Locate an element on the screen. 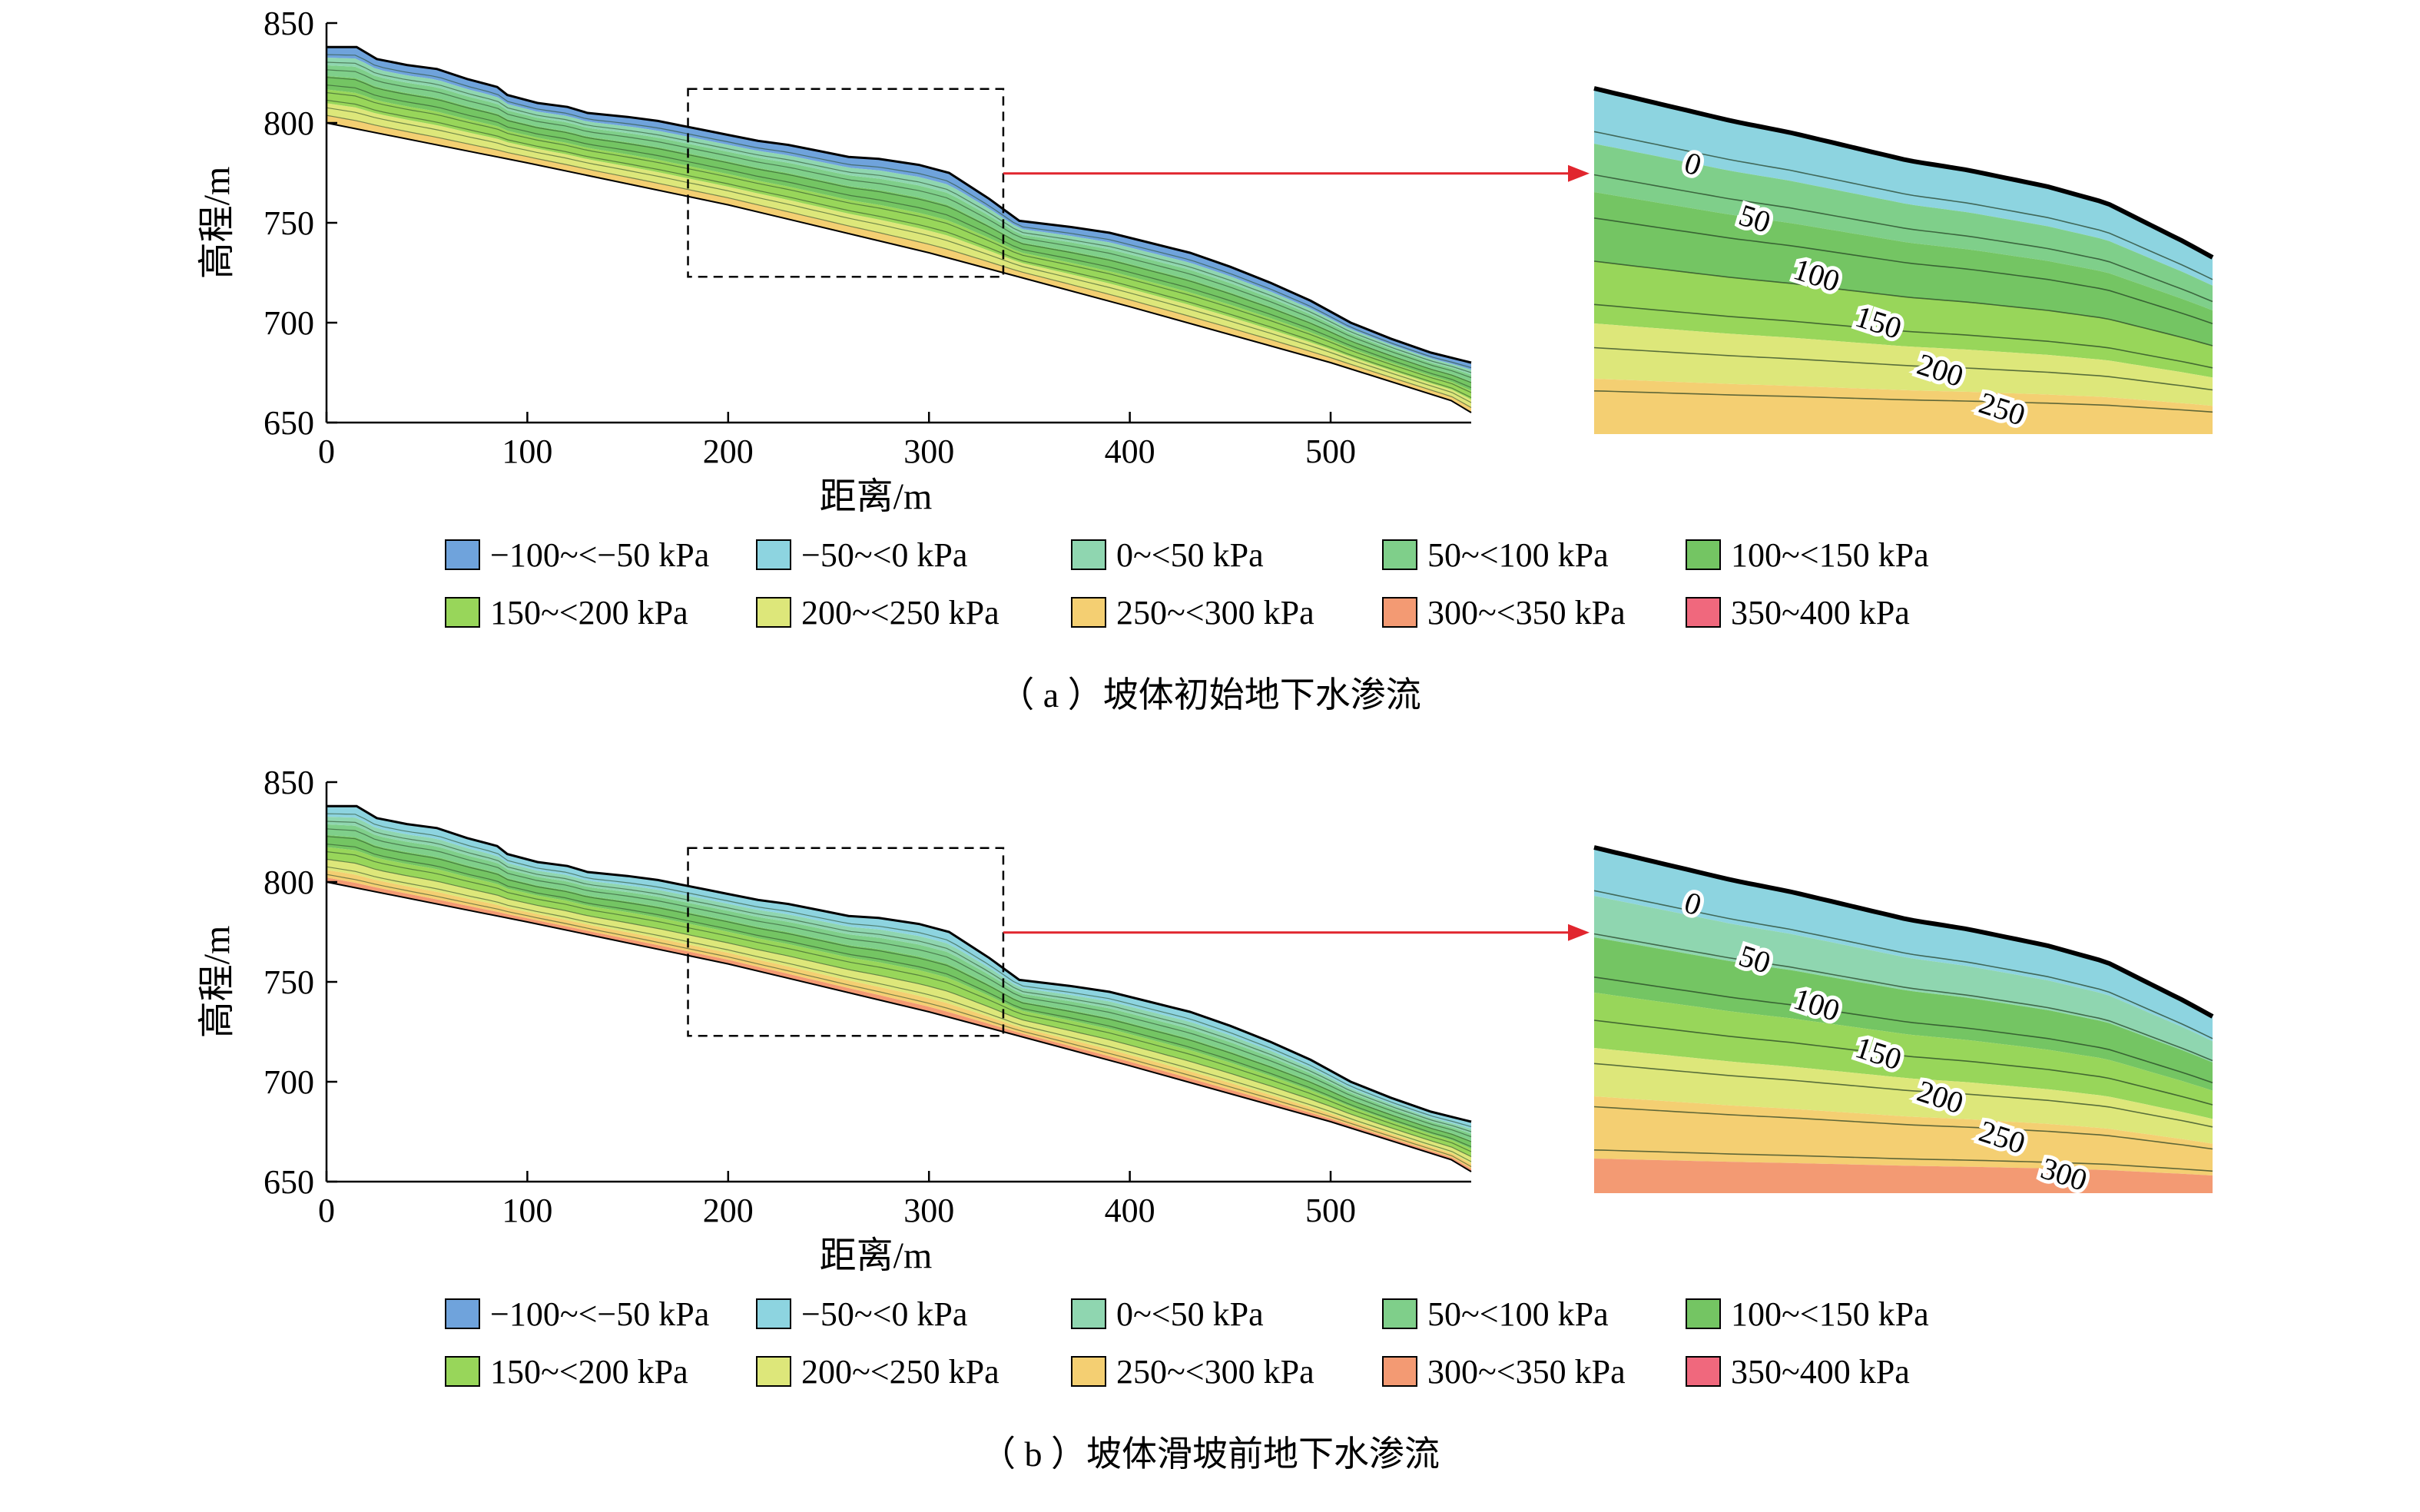 The image size is (2420, 1512). y-tick-label: 650 is located at coordinates (289, 423).